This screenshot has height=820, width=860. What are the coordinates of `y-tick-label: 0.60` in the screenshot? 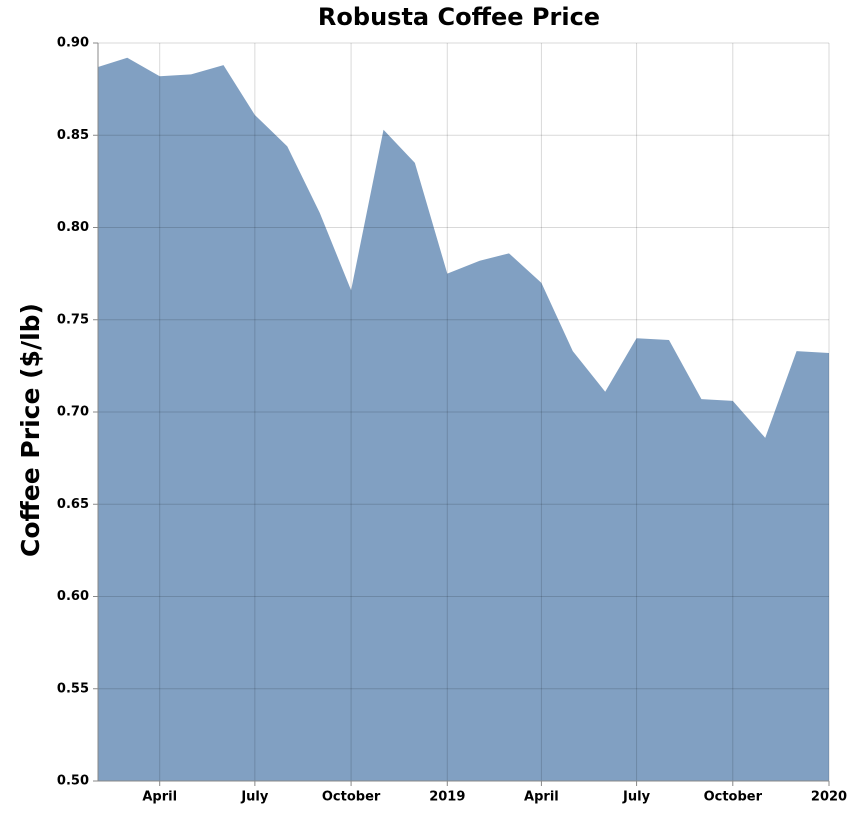 It's located at (73, 596).